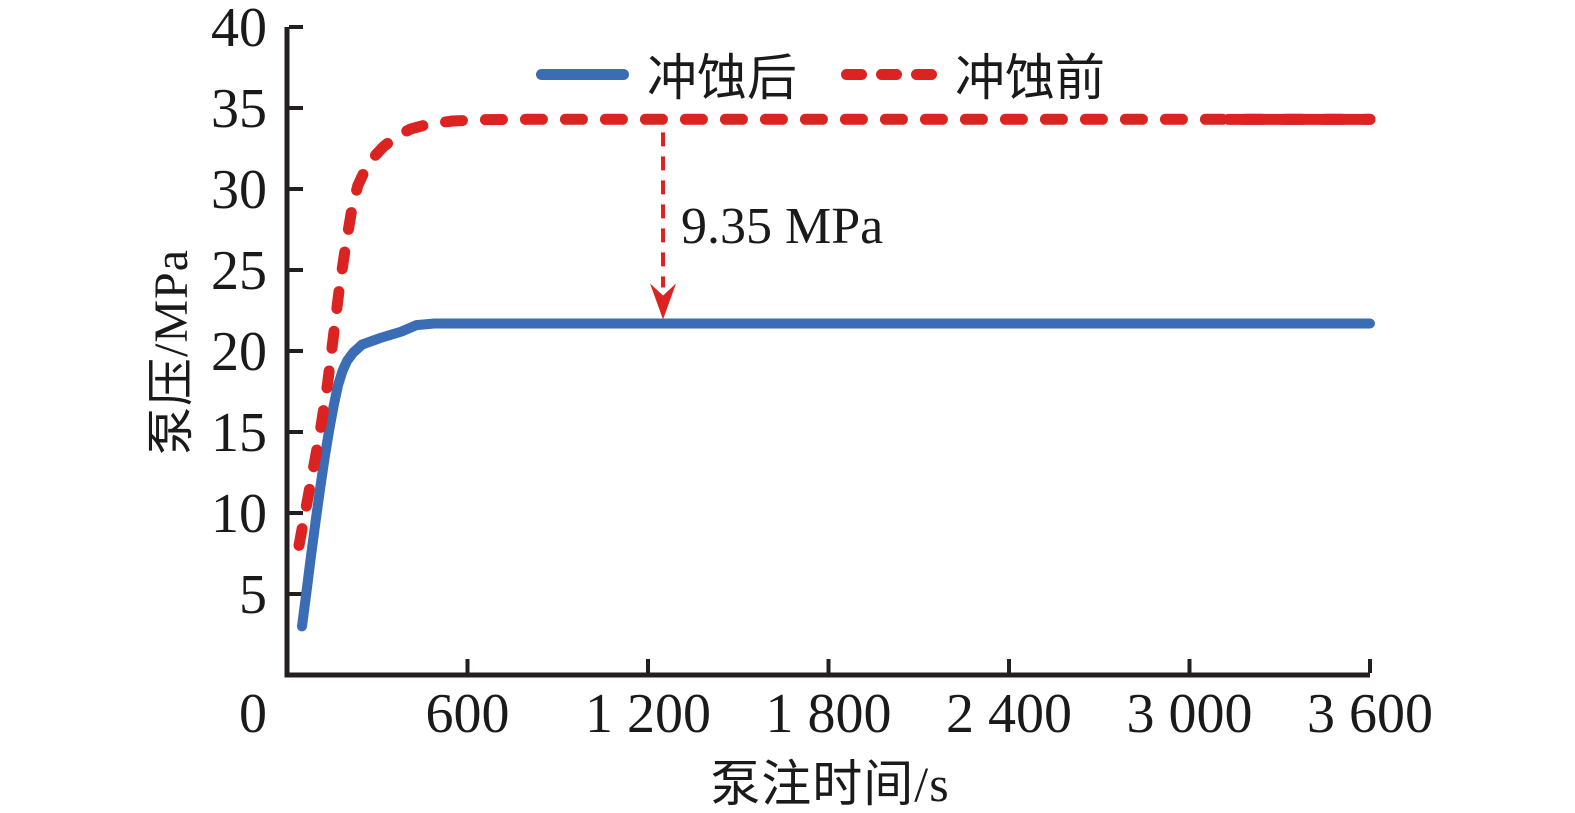 The image size is (1575, 813). Describe the element at coordinates (239, 433) in the screenshot. I see `y-tick-label: 15` at that location.